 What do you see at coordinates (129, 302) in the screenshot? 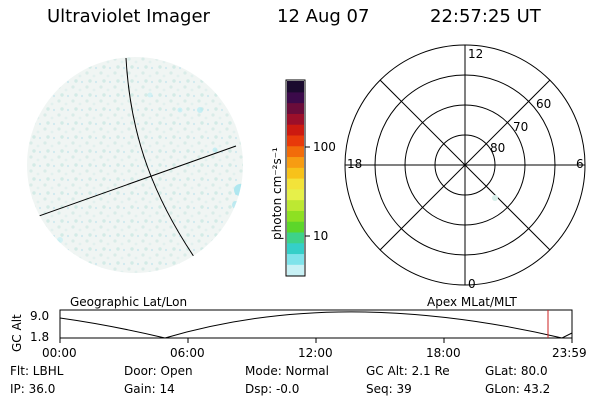
I see `timeline-left-label: Geographic Lat/Lon` at bounding box center [129, 302].